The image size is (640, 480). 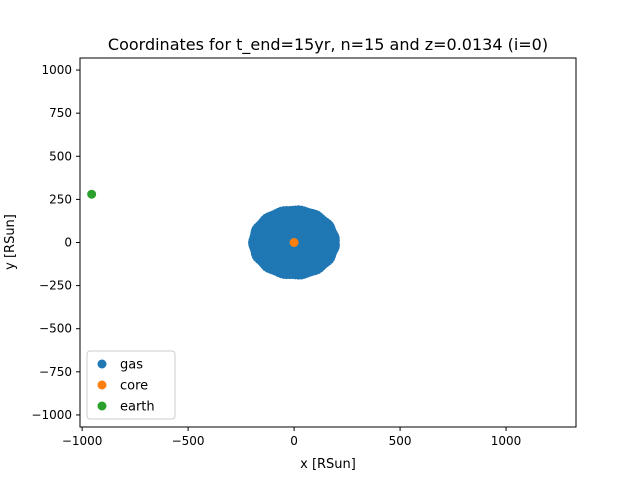 I want to click on y-tick-label: 750, so click(x=60, y=113).